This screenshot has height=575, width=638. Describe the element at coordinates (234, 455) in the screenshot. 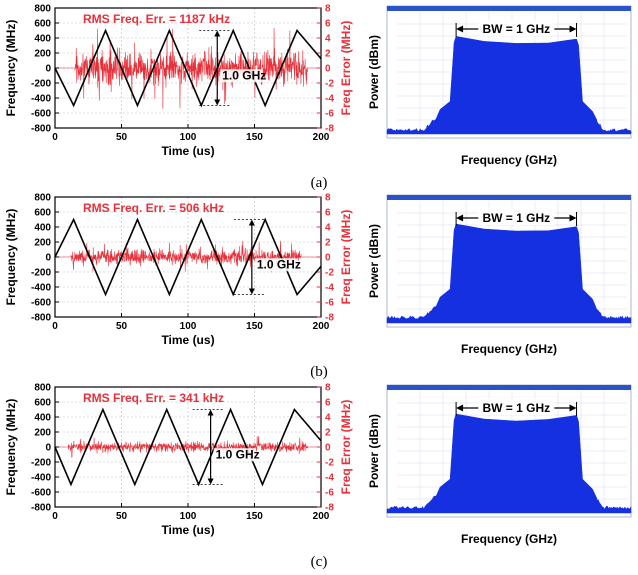

I see `span-label-bg` at that location.